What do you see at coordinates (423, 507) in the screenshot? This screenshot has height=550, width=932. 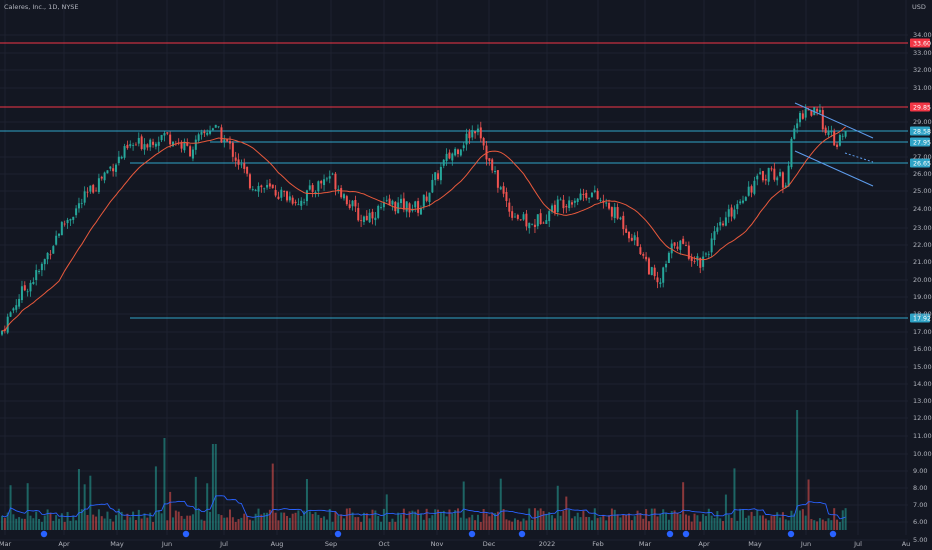 I see `volume-ma-layer` at bounding box center [423, 507].